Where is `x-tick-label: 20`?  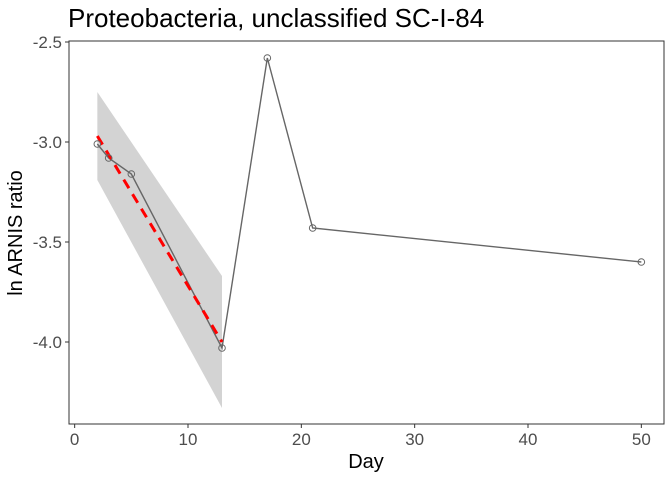
x-tick-label: 20 is located at coordinates (301, 439).